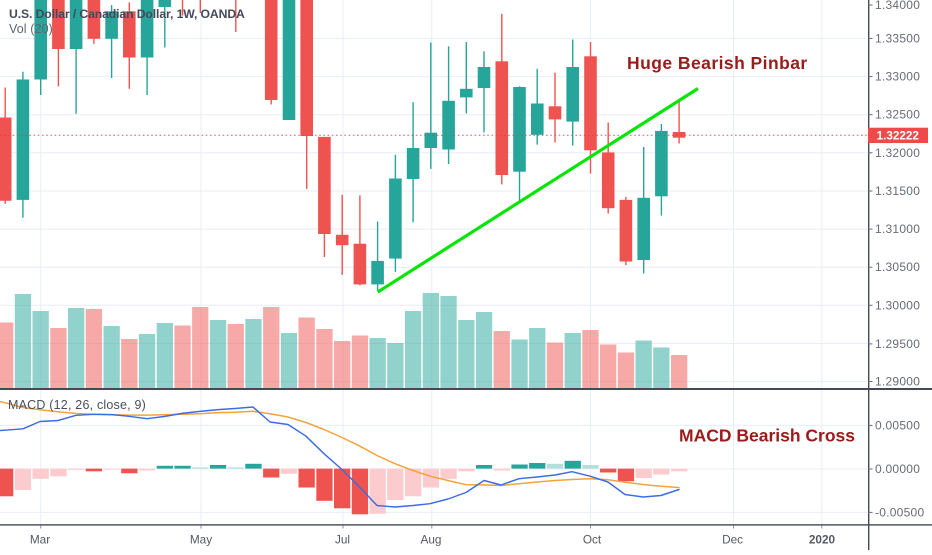 This screenshot has width=932, height=555. I want to click on svg-text: May, so click(201, 540).